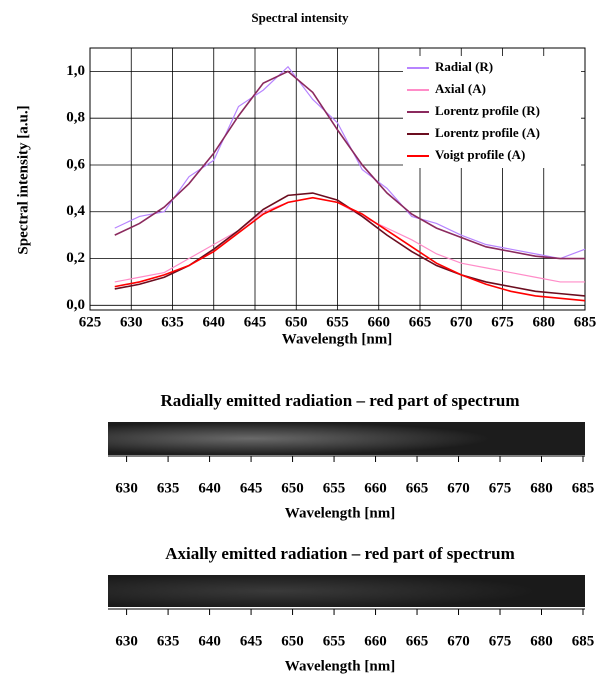  I want to click on y-tick-label: 0,4, so click(75, 211).